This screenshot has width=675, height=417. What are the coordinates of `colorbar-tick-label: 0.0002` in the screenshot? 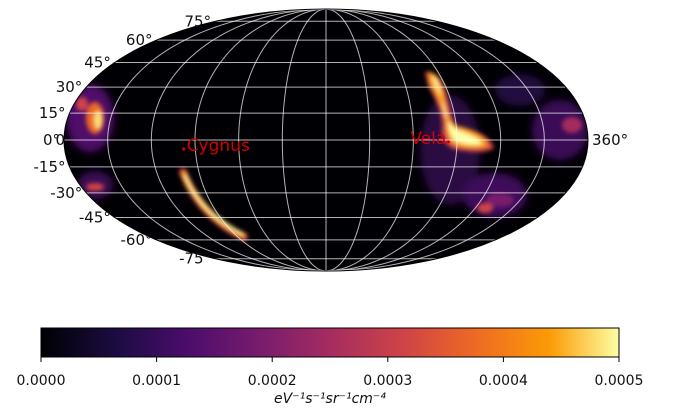 It's located at (272, 381).